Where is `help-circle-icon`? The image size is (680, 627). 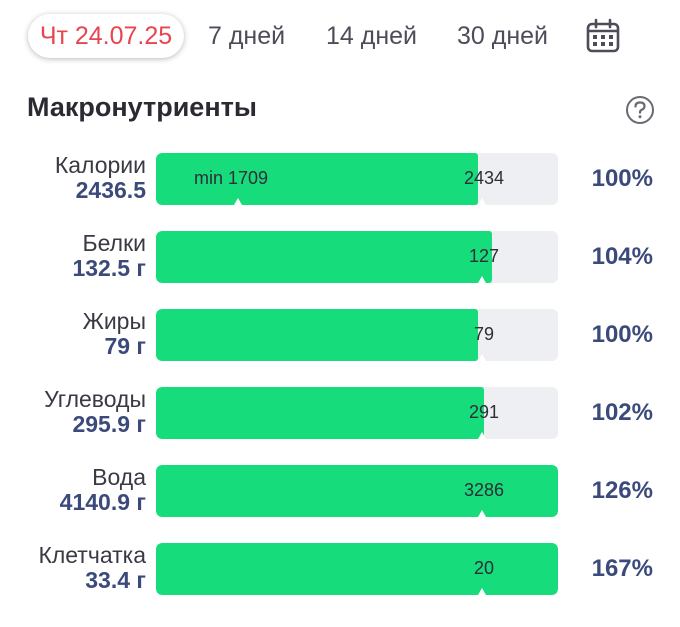
help-circle-icon is located at coordinates (640, 110).